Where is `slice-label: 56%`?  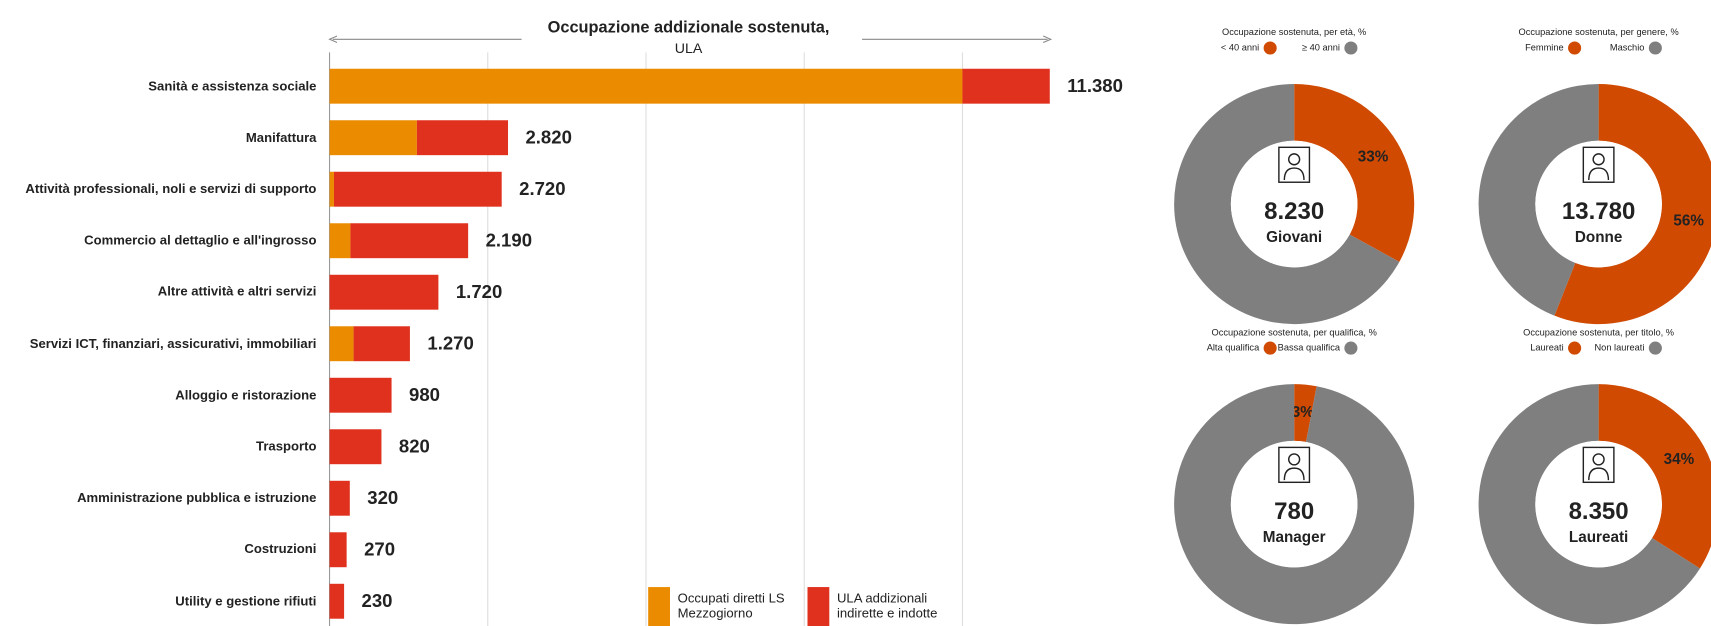 slice-label: 56% is located at coordinates (1688, 220).